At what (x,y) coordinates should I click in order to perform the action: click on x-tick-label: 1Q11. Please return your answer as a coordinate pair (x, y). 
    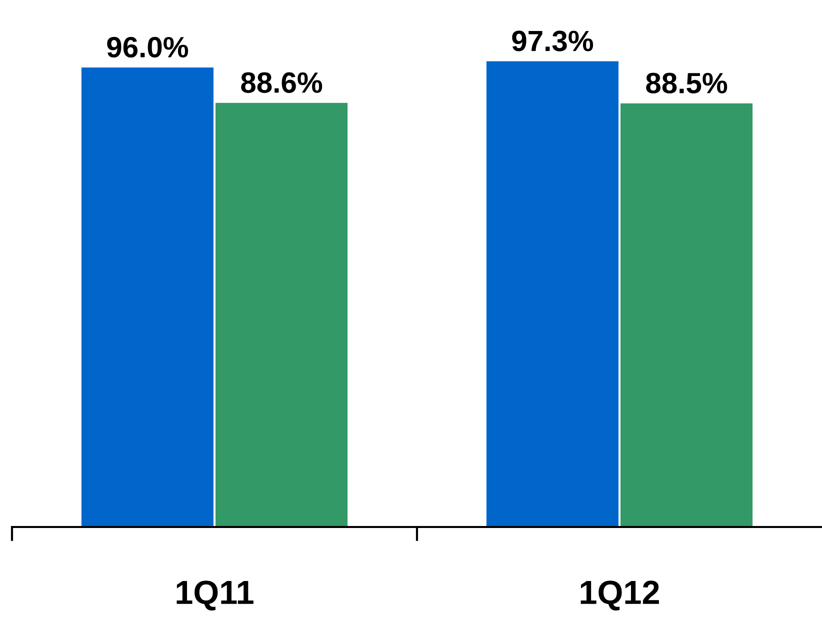
    Looking at the image, I should click on (215, 595).